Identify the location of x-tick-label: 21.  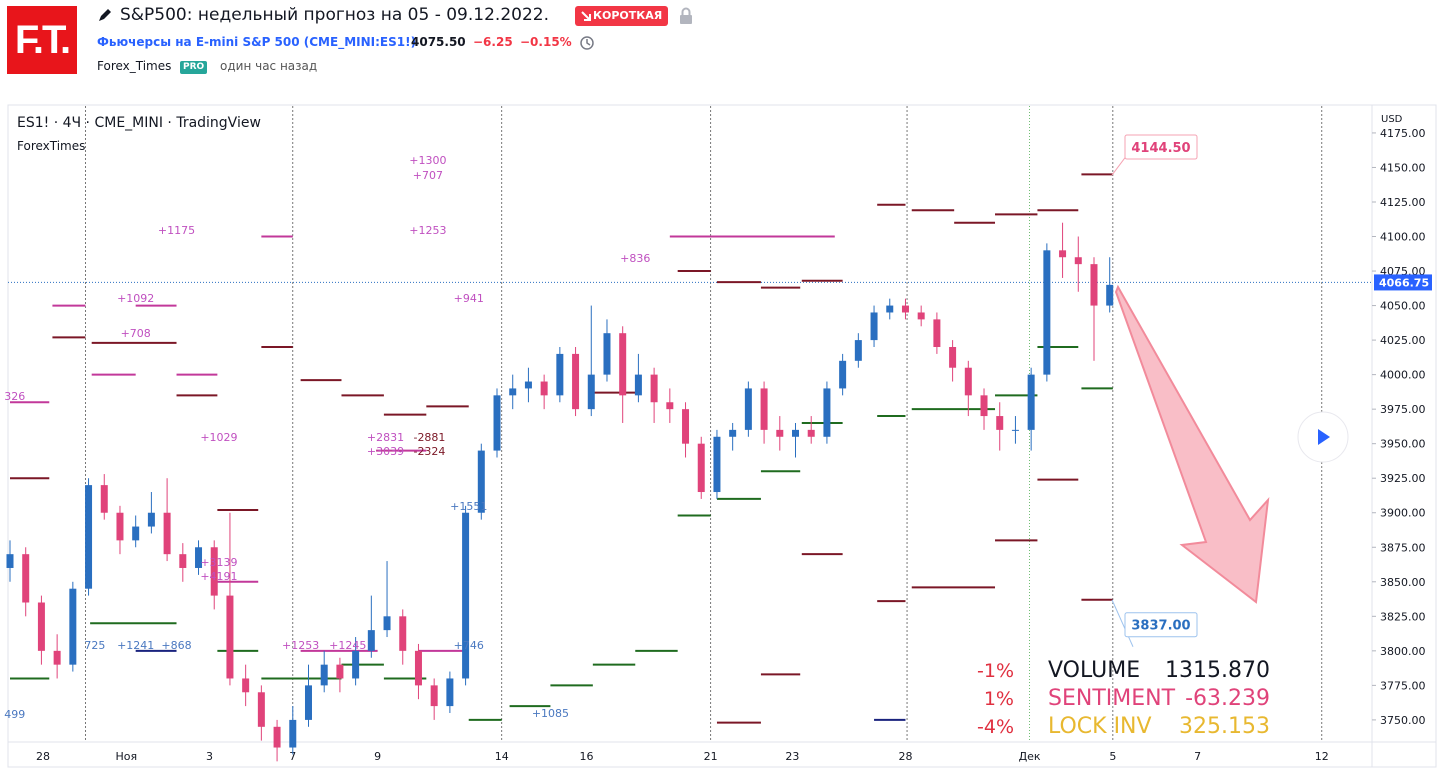
(711, 756).